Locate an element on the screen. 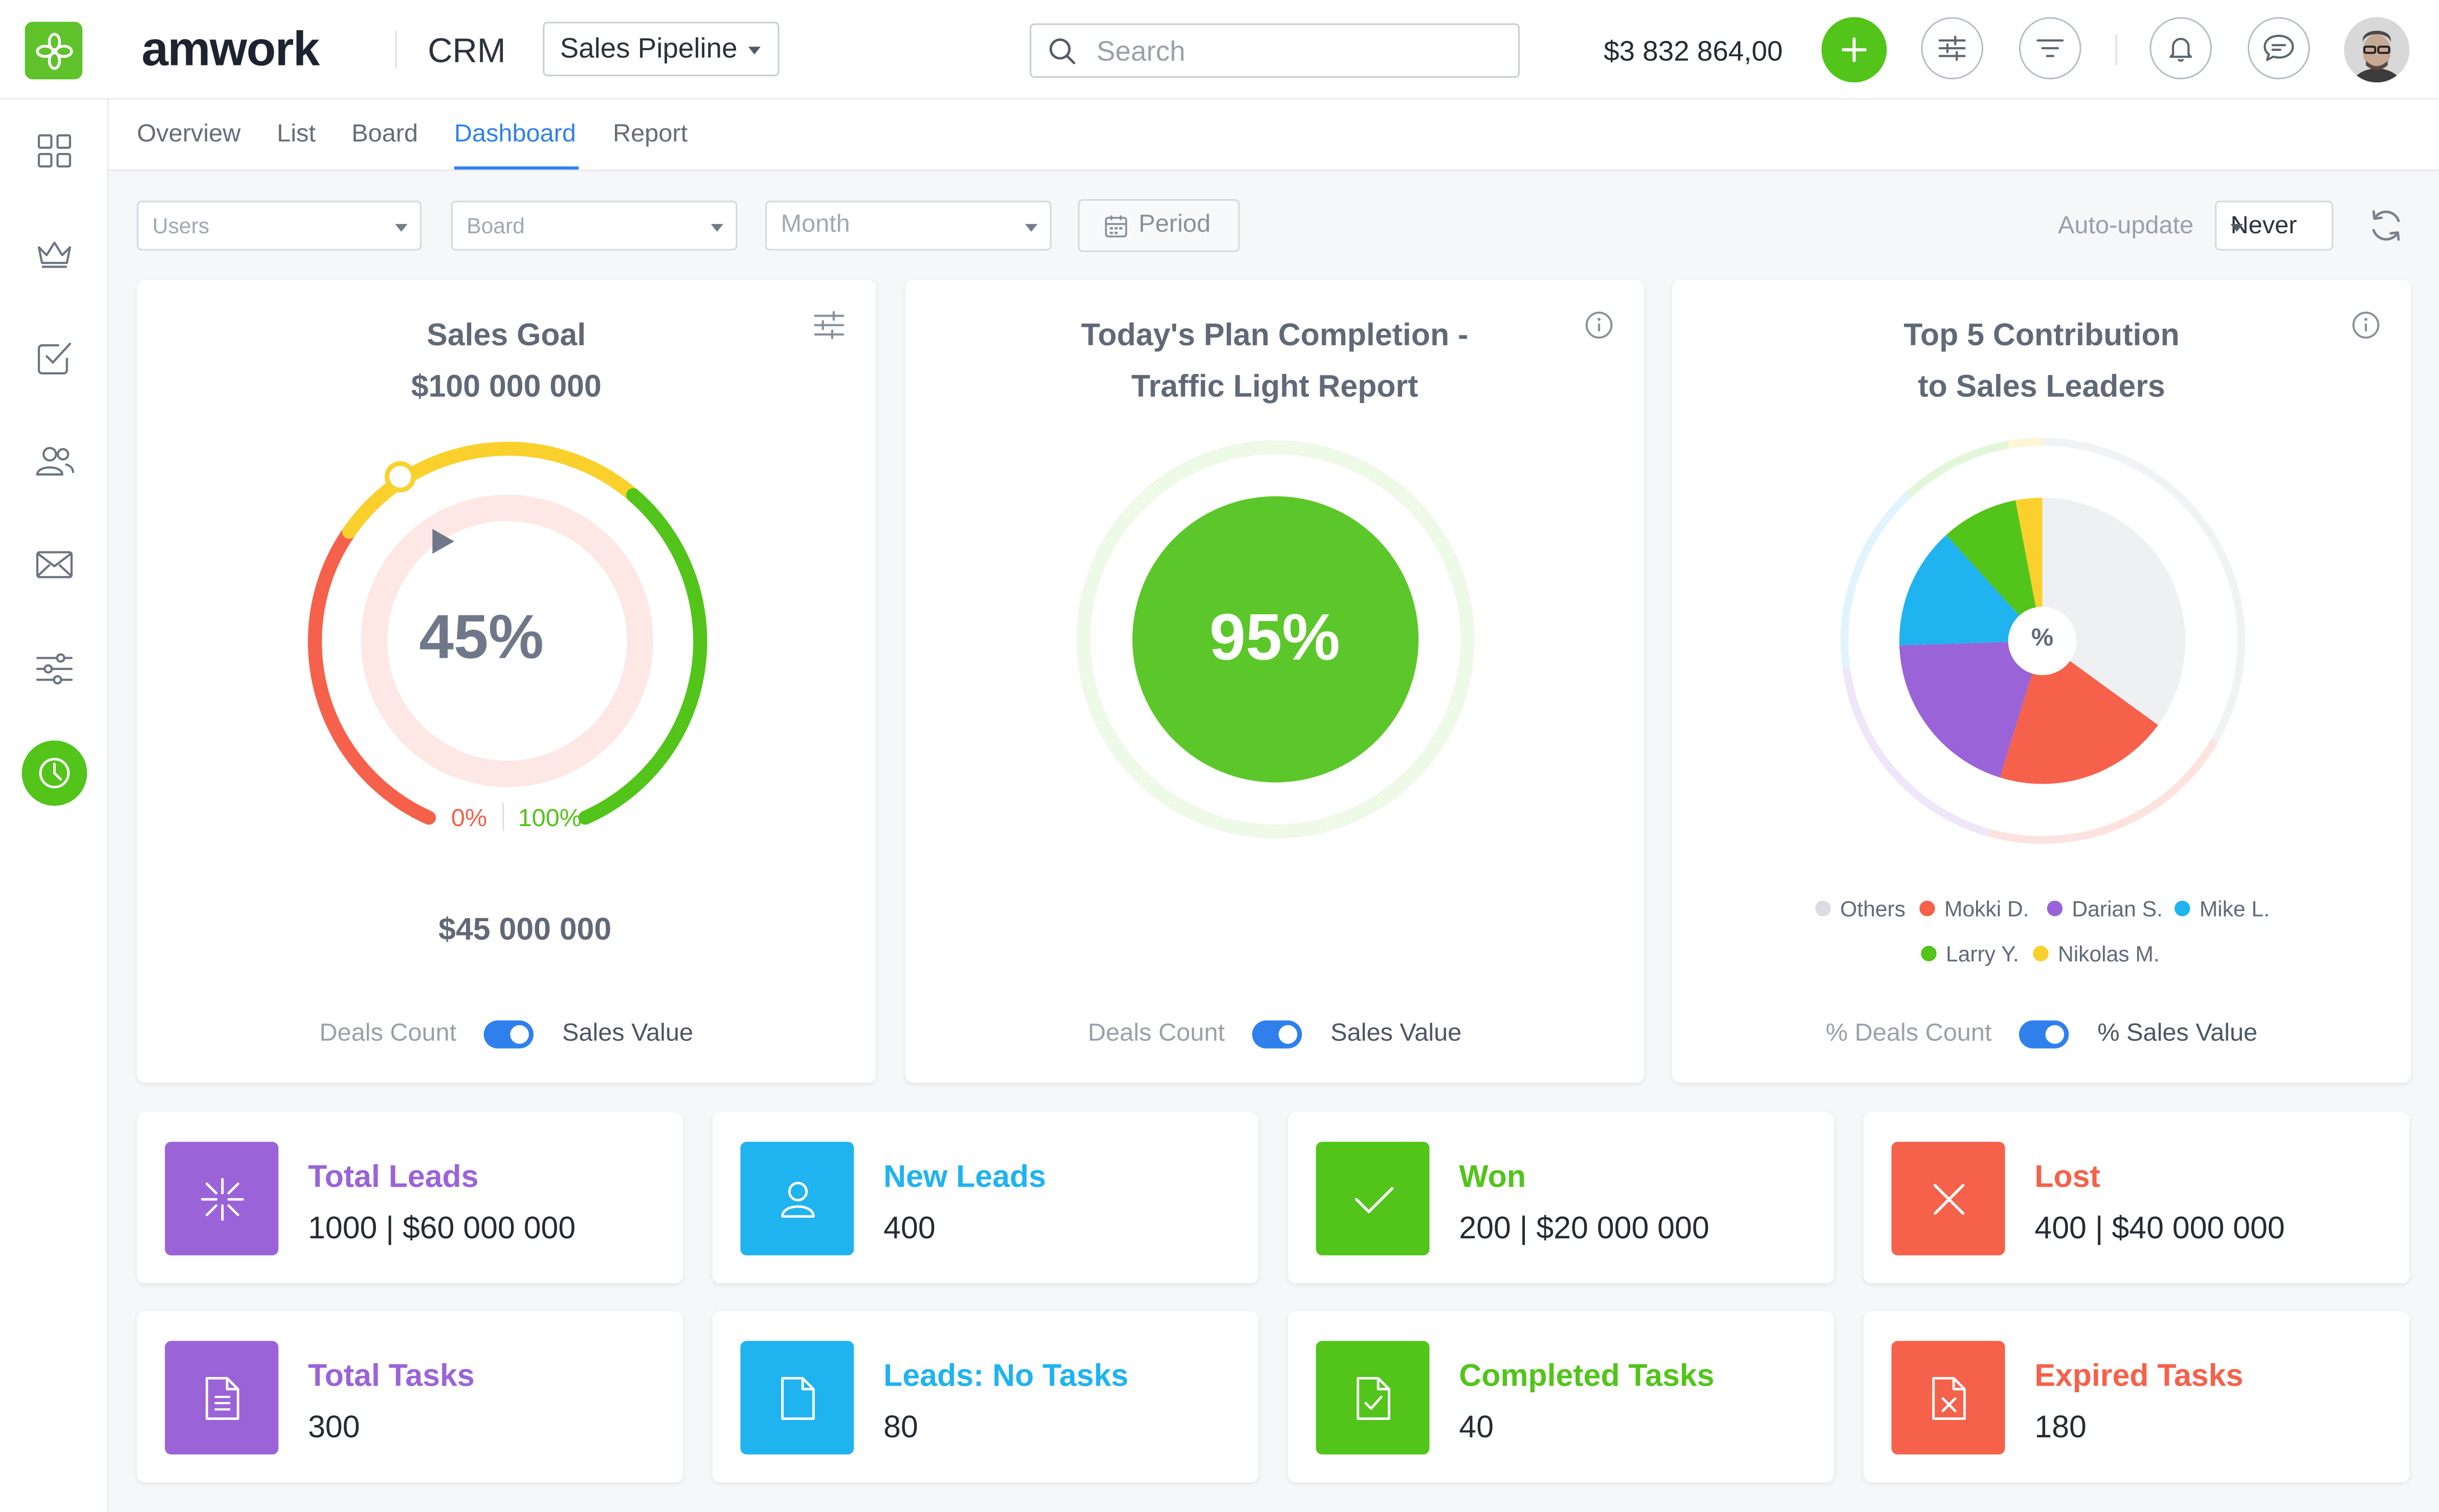 This screenshot has height=1512, width=2439. top-bar: amwork CRM Sales Pipeline $3 832 864,00 is located at coordinates (1219, 50).